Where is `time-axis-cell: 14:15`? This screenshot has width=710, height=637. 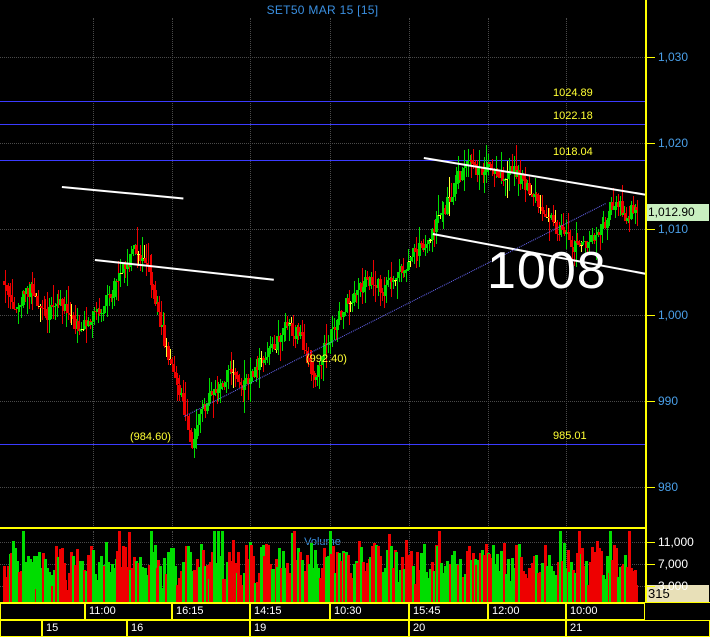 time-axis-cell: 14:15 is located at coordinates (290, 611).